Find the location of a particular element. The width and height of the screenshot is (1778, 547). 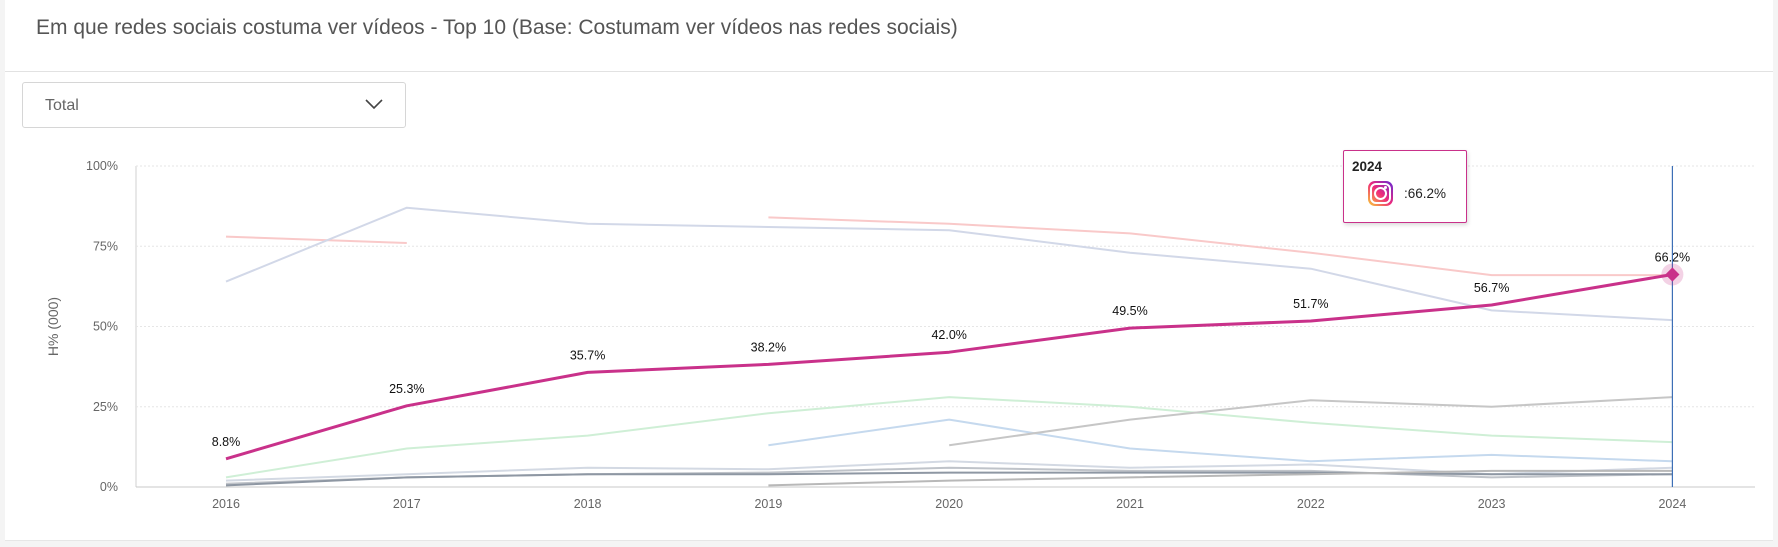

data-label: 8.8% is located at coordinates (226, 442).